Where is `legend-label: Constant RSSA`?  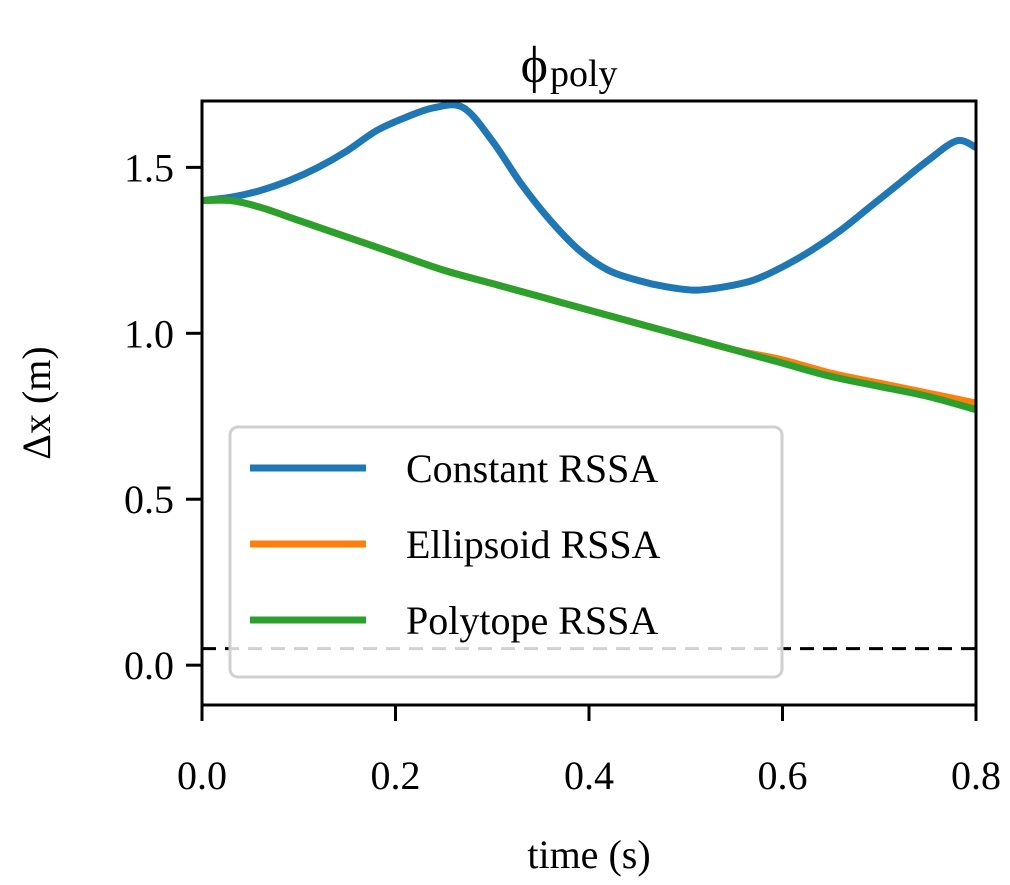 legend-label: Constant RSSA is located at coordinates (532, 468).